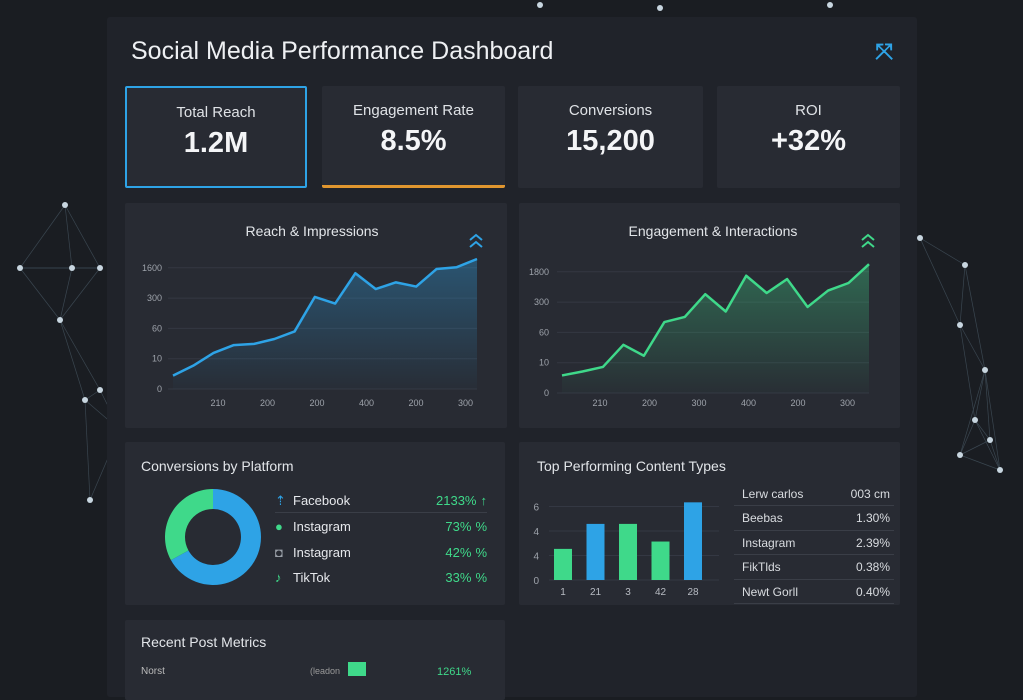 The height and width of the screenshot is (700, 1023). What do you see at coordinates (153, 671) in the screenshot?
I see `row-label: Norst` at bounding box center [153, 671].